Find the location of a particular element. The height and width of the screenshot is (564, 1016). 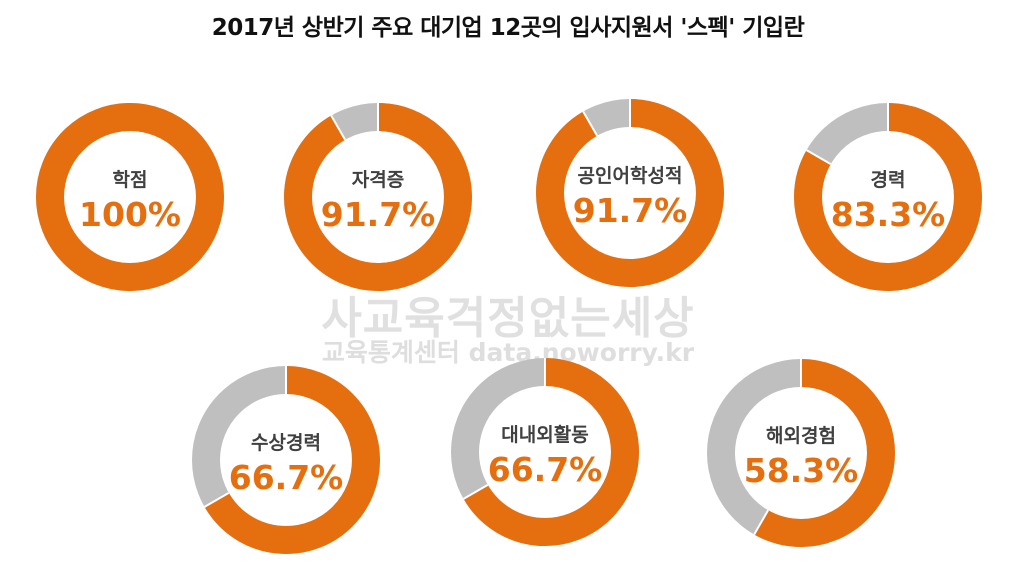

donut-chart-language-score: 공인어학성적 91.7% is located at coordinates (630, 193).